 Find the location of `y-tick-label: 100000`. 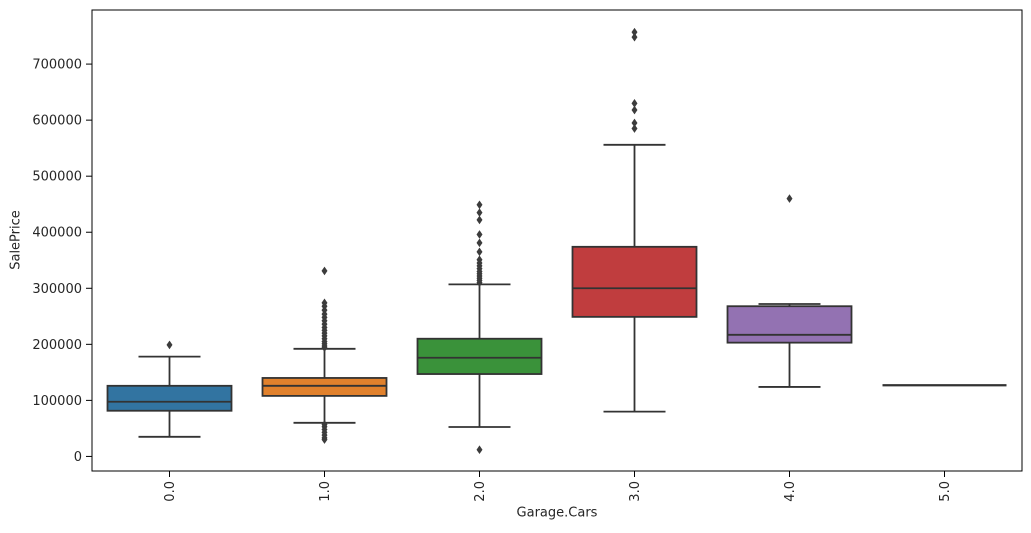

y-tick-label: 100000 is located at coordinates (57, 401).